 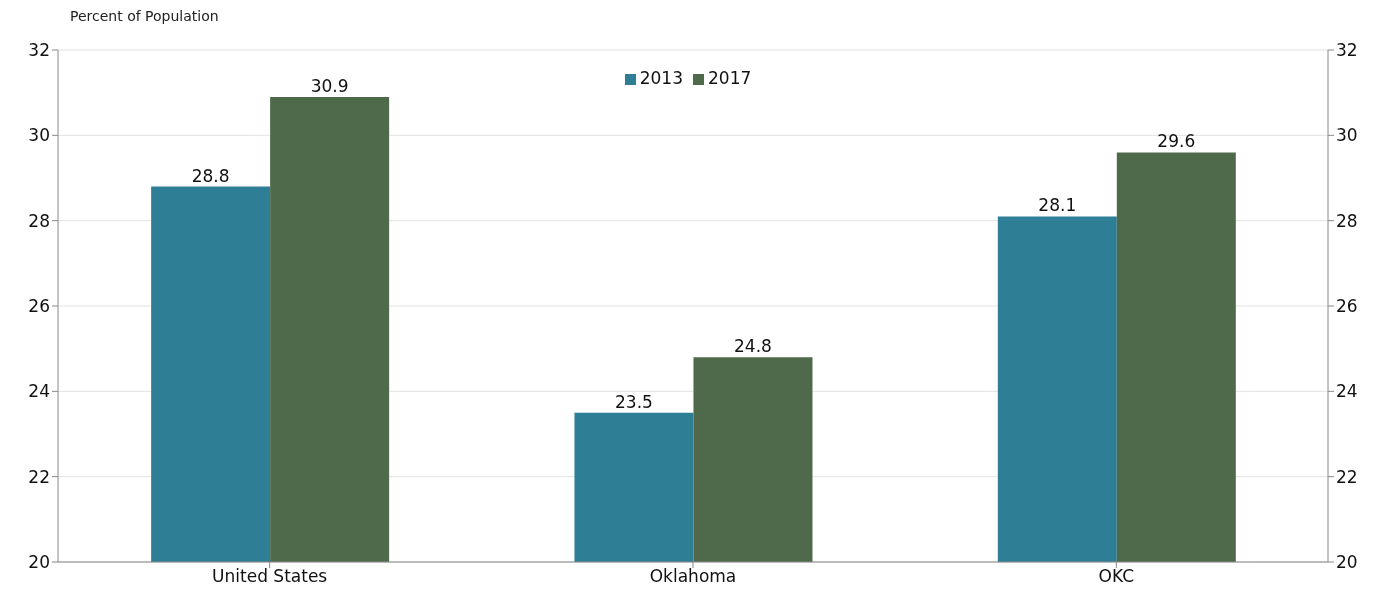 I want to click on y-tick-label: 24, so click(x=39, y=391).